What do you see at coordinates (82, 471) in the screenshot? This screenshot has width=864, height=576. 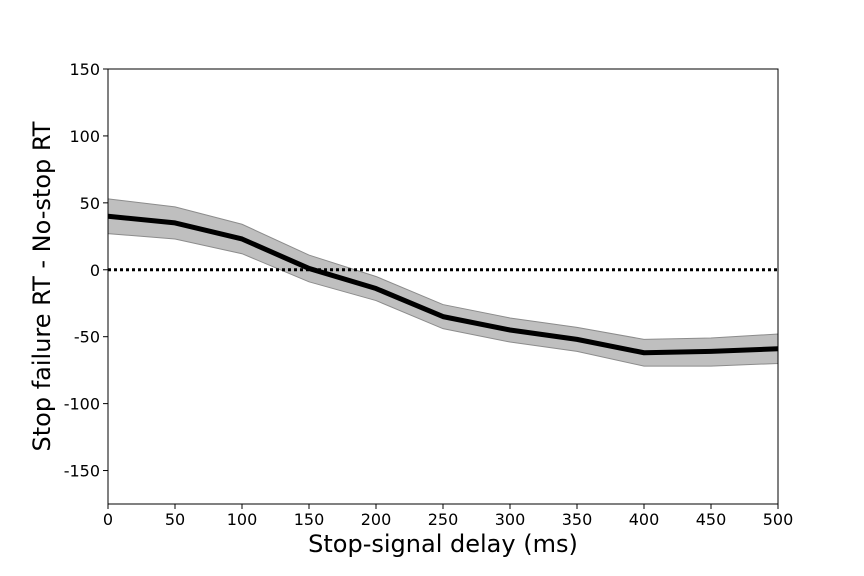 I see `y-tick-label: -150` at bounding box center [82, 471].